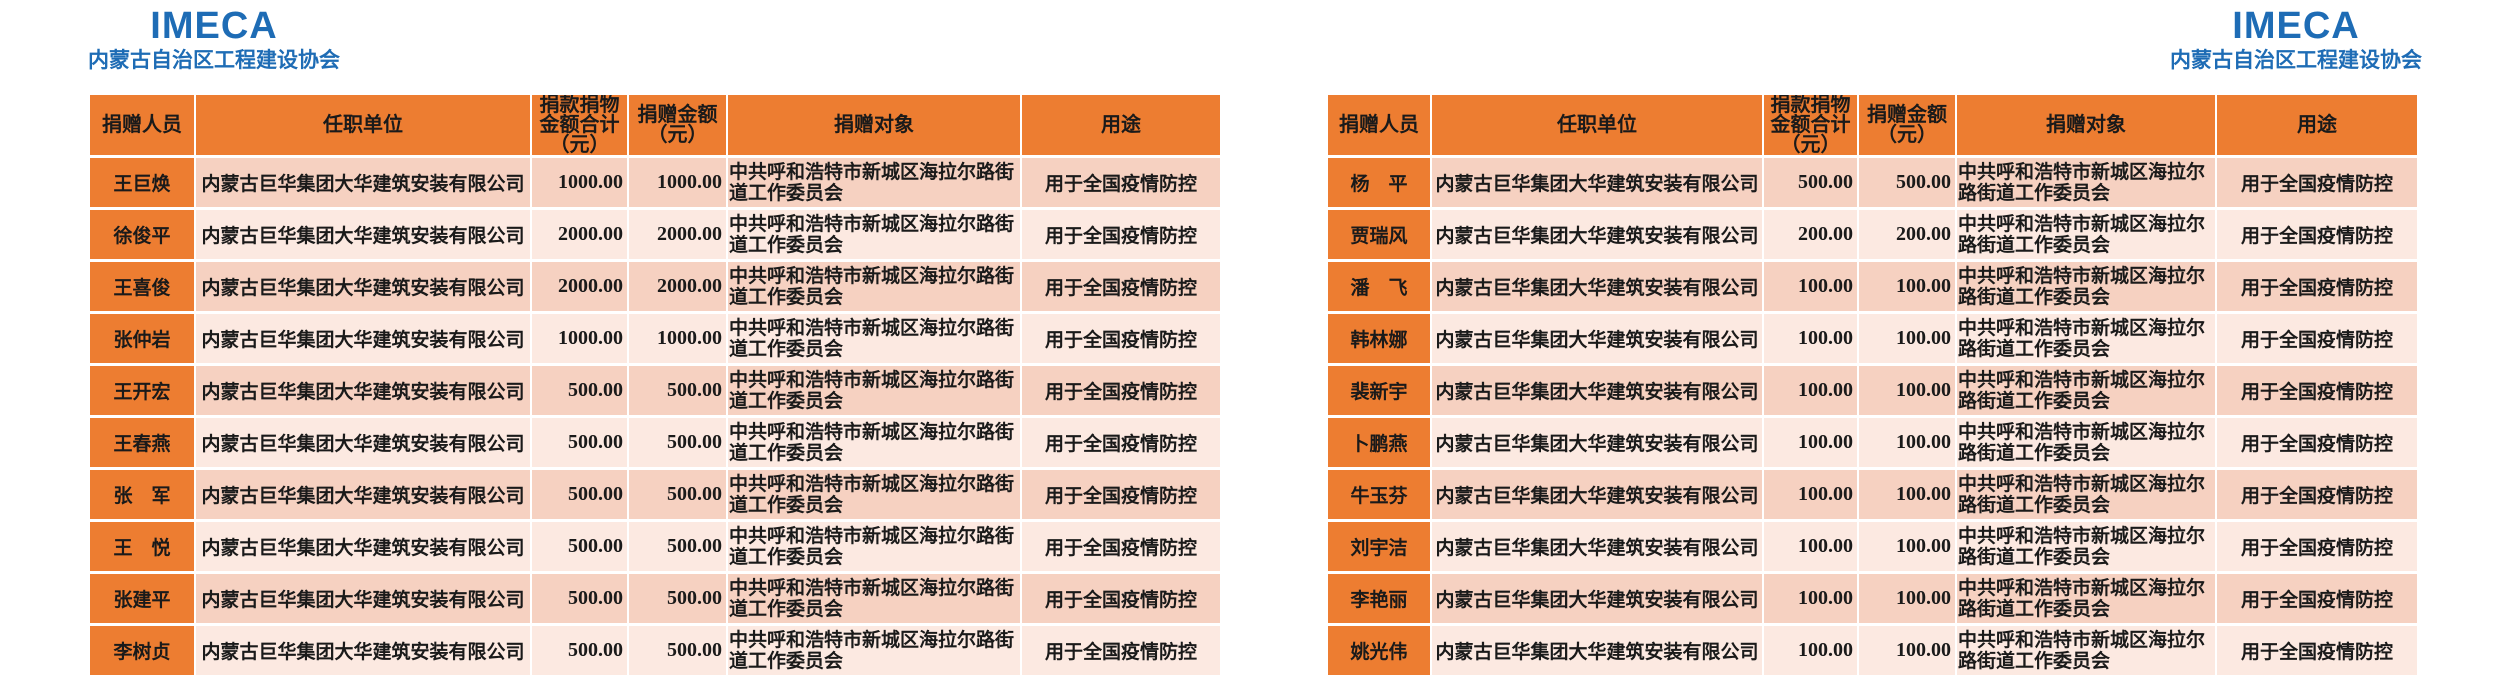 This screenshot has width=2512, height=694. What do you see at coordinates (1379, 494) in the screenshot?
I see `cell-name: 牛玉芬` at bounding box center [1379, 494].